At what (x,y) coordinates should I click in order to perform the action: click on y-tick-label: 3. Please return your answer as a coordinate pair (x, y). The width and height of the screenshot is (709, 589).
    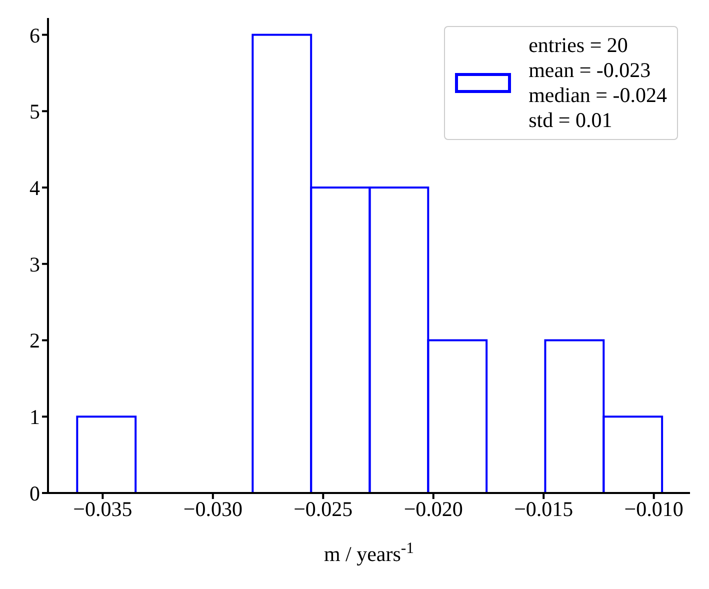
    Looking at the image, I should click on (35, 264).